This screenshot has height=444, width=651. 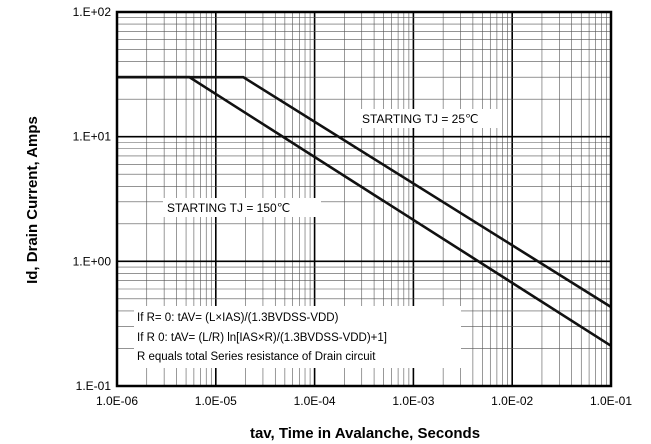 What do you see at coordinates (611, 401) in the screenshot?
I see `x-tick-label: 1.0E-01` at bounding box center [611, 401].